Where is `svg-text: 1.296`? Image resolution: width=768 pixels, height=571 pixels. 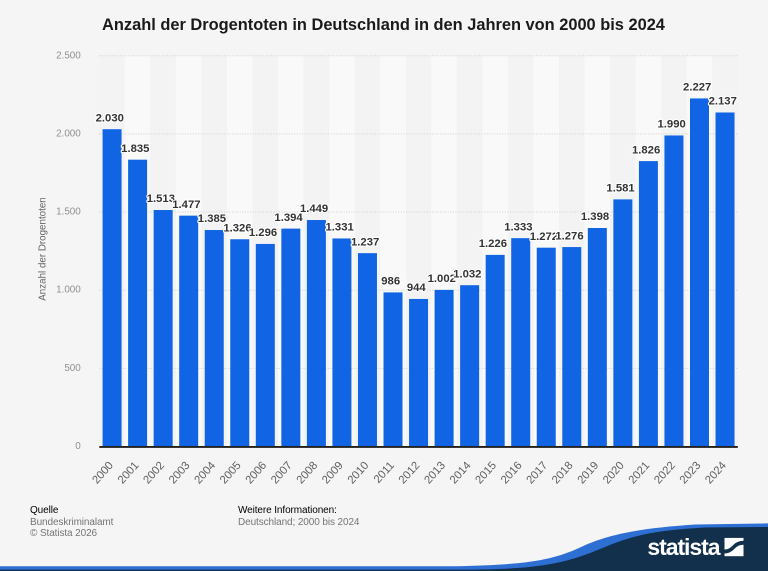
svg-text: 1.296 is located at coordinates (263, 233).